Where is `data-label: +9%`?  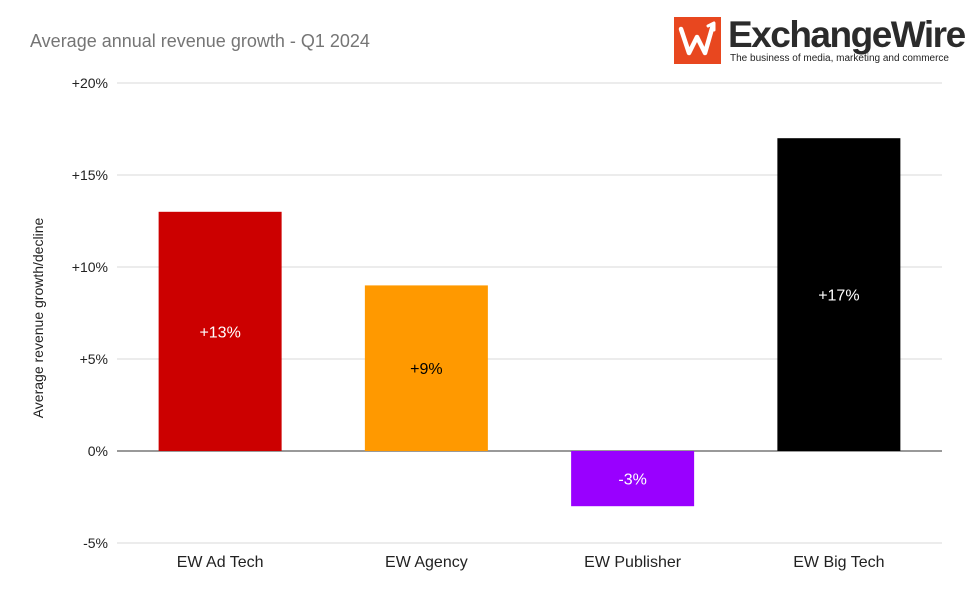
data-label: +9% is located at coordinates (426, 369).